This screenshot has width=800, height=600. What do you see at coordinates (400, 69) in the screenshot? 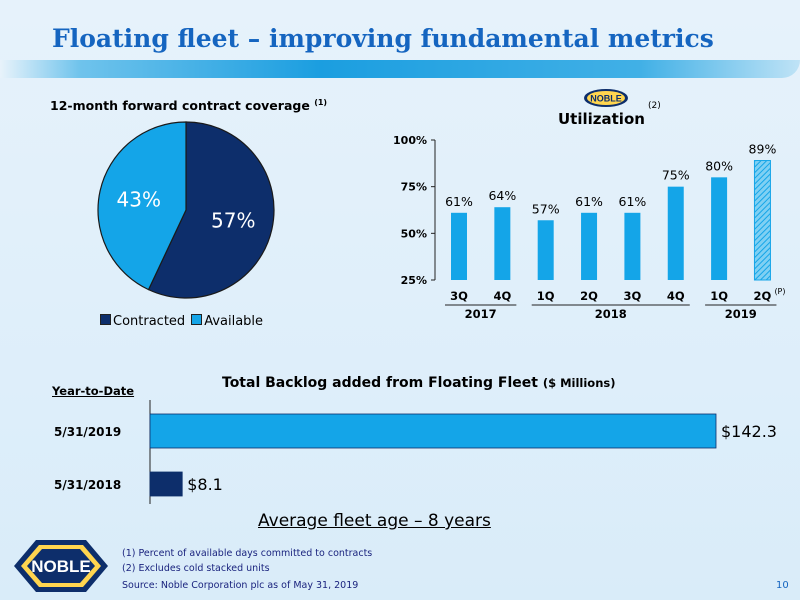
I see `title-underline-bar` at bounding box center [400, 69].